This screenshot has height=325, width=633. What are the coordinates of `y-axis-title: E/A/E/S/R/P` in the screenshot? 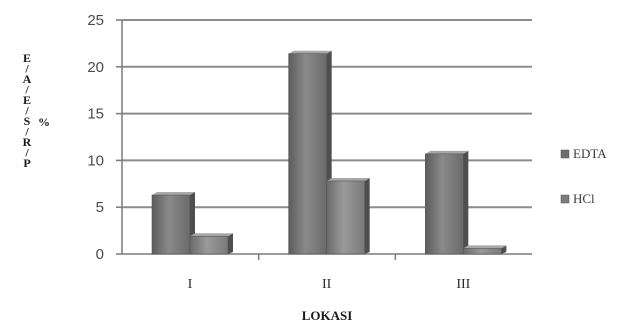 It's located at (27, 110).